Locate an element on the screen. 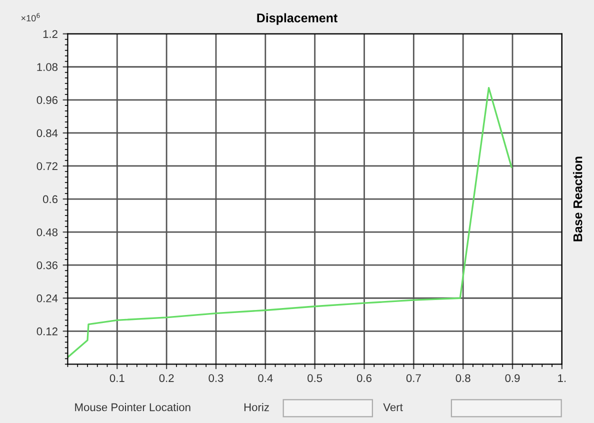 This screenshot has height=423, width=594. y-tick-label: 0.36 is located at coordinates (47, 265).